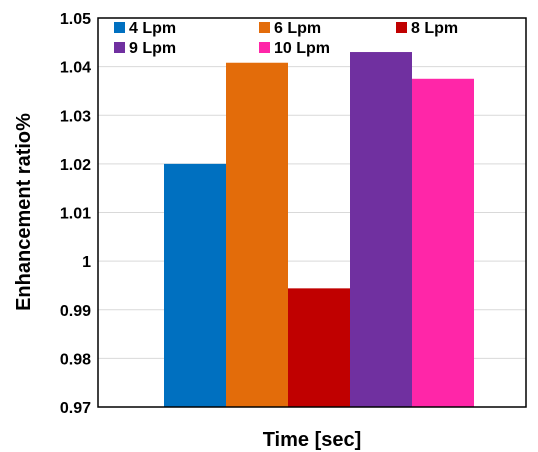 This screenshot has width=538, height=452. What do you see at coordinates (312, 440) in the screenshot?
I see `x-axis-label: Time [sec]` at bounding box center [312, 440].